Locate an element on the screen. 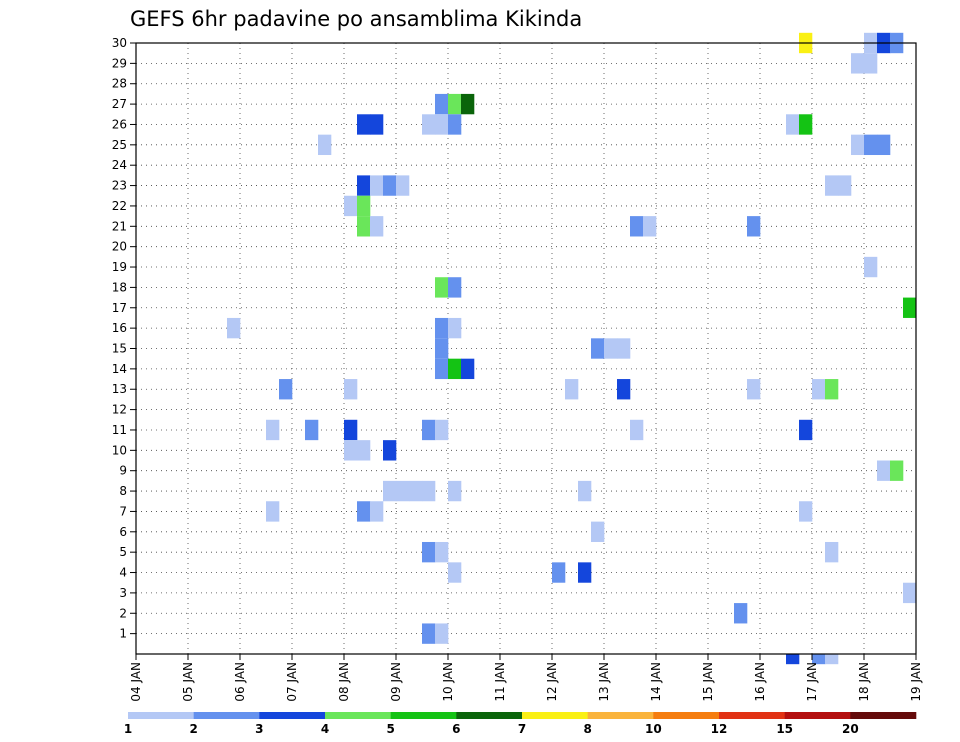 This screenshot has height=742, width=960. y-tick-label: 15 is located at coordinates (119, 349).